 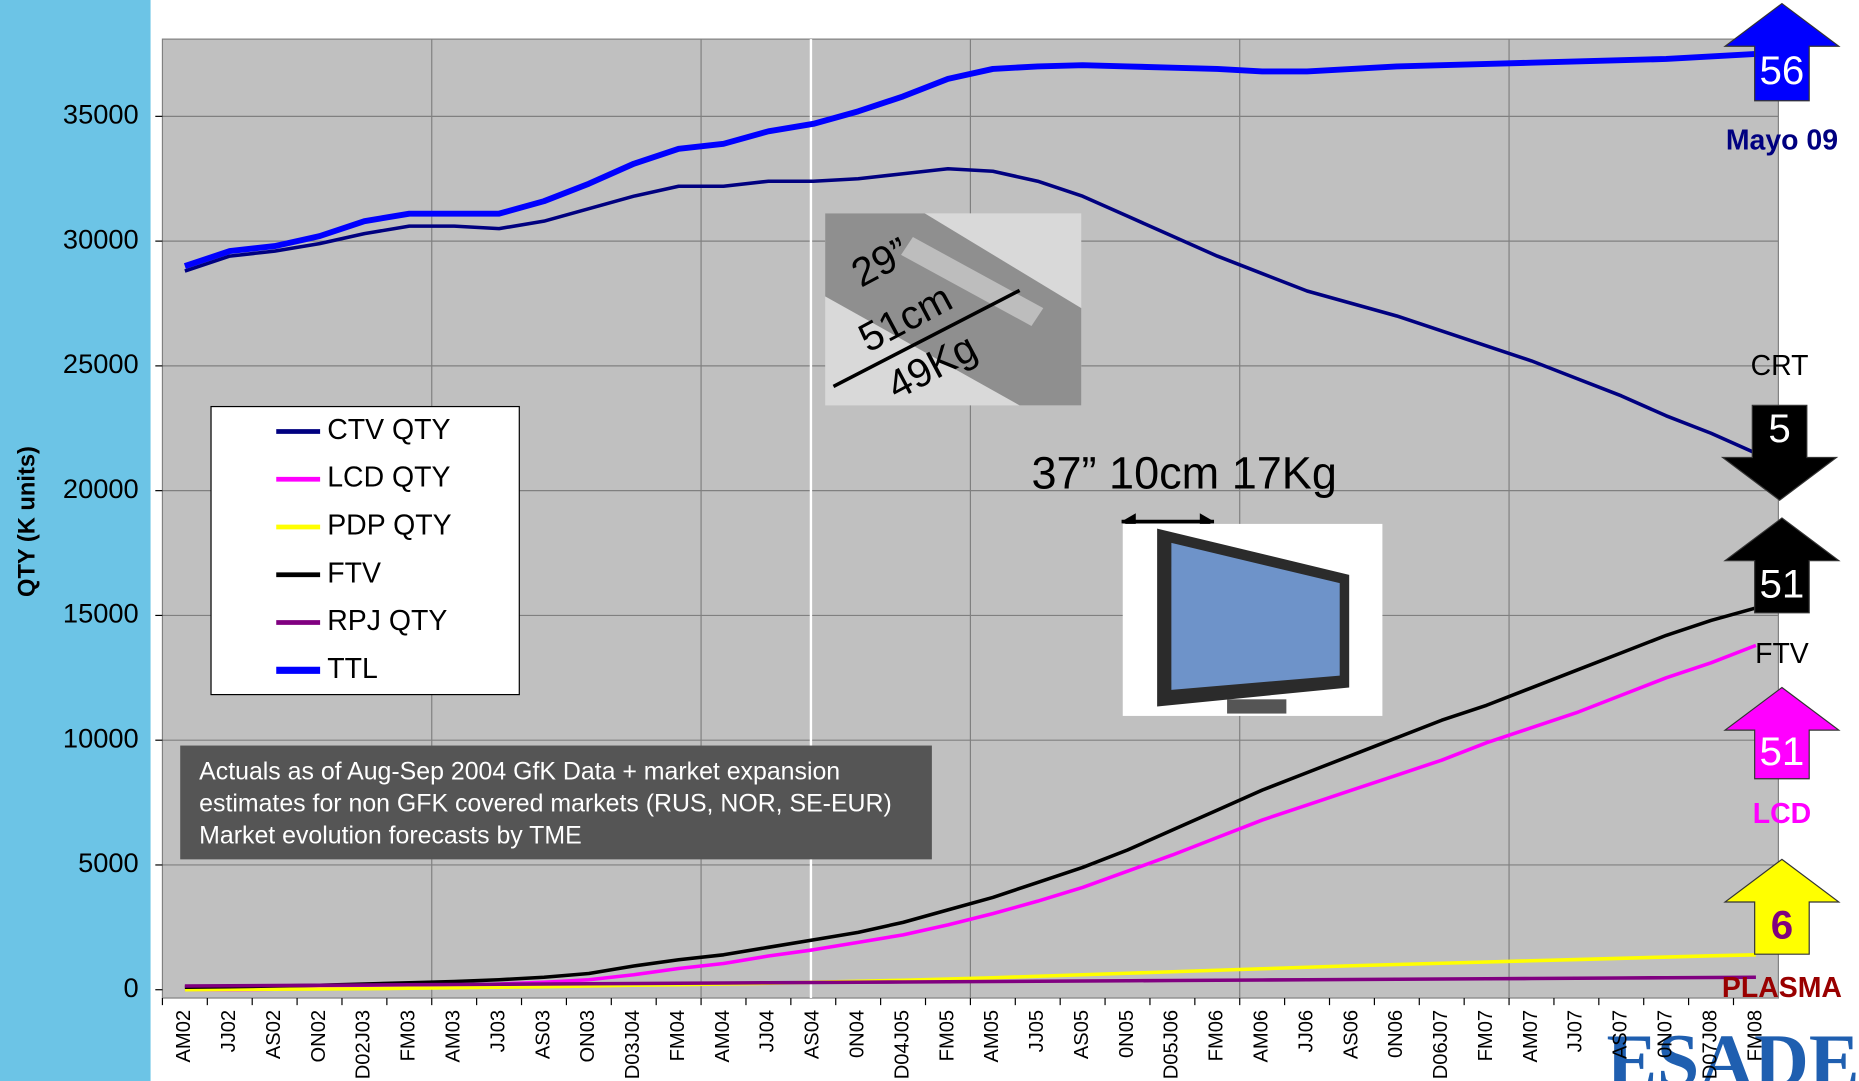 What do you see at coordinates (1780, 366) in the screenshot?
I see `arrow-caption: CRT` at bounding box center [1780, 366].